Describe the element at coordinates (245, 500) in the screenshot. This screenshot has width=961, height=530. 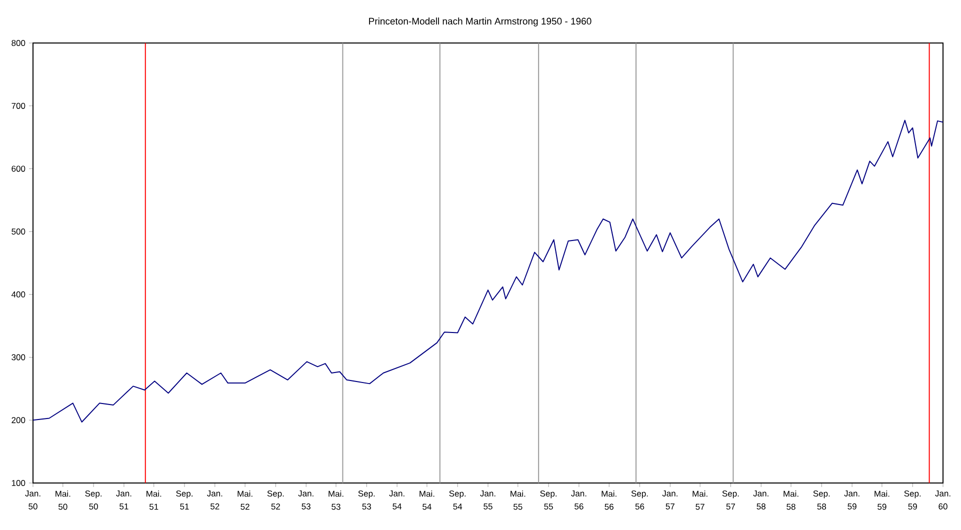
I see `x-tick-label: Mai. 52` at that location.